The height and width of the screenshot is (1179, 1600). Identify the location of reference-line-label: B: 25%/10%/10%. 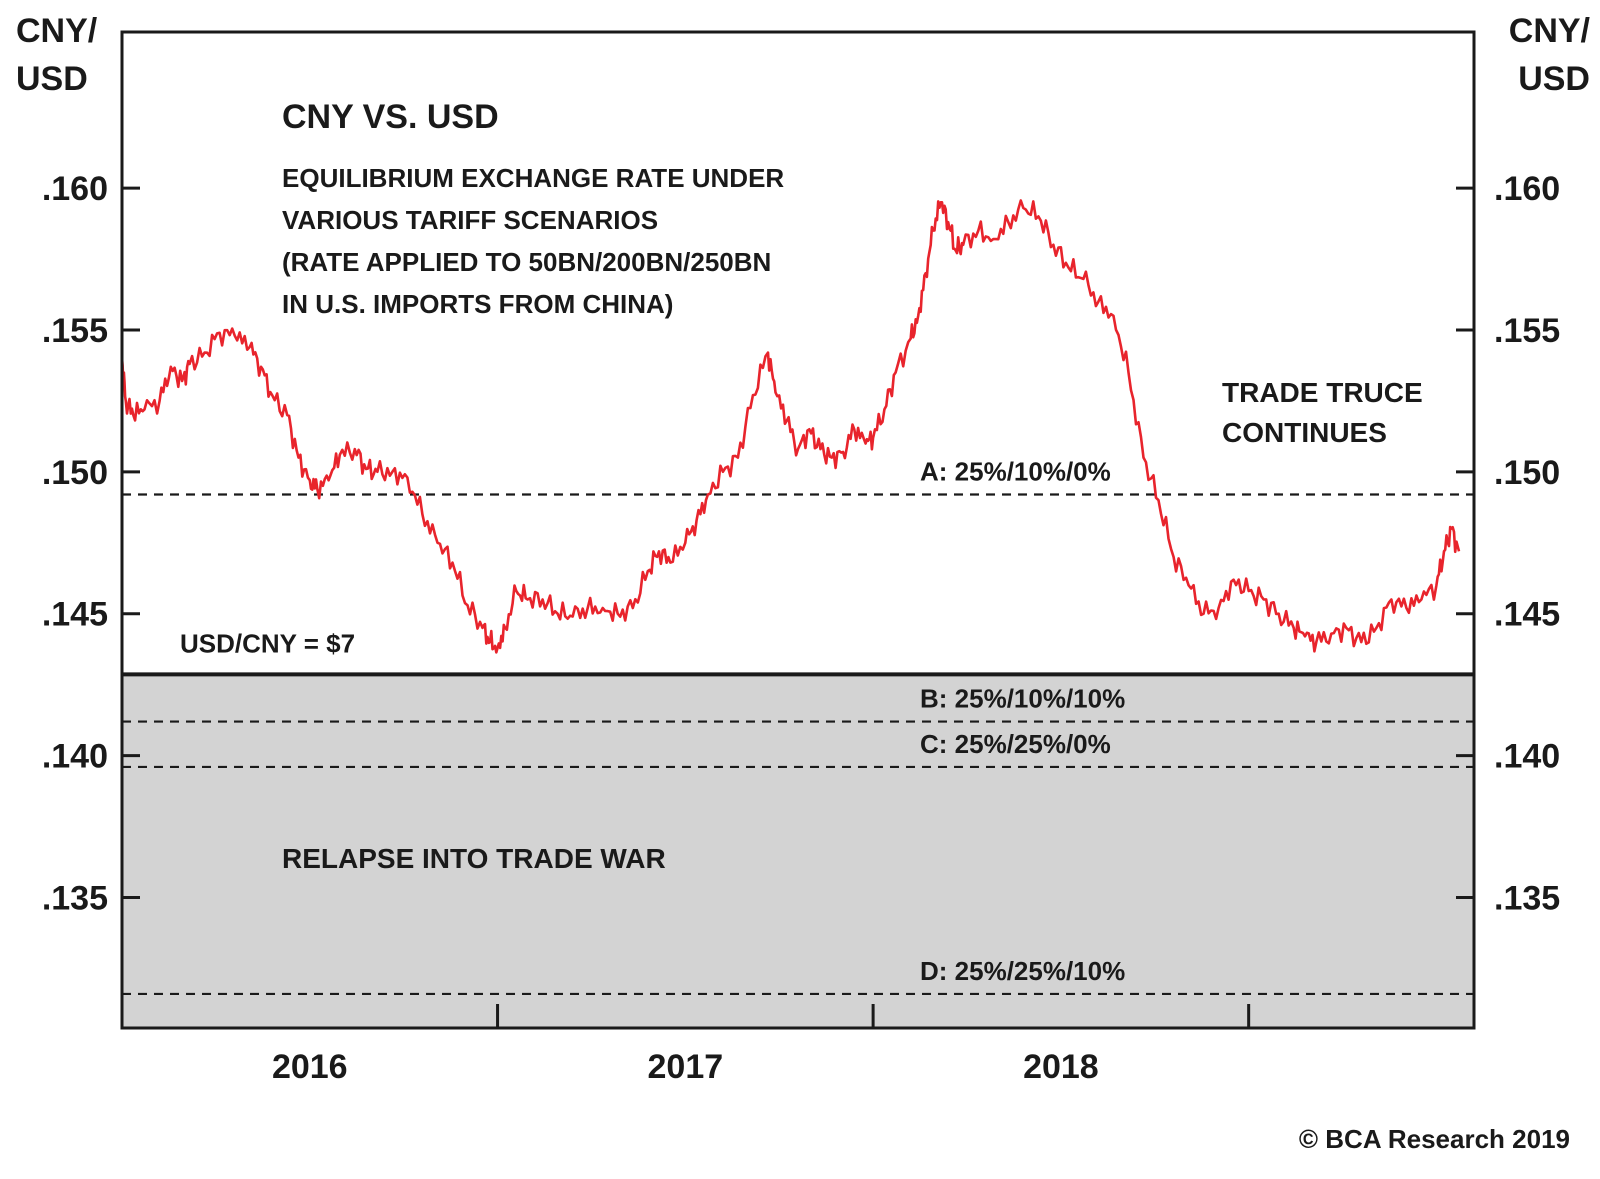
(1022, 699).